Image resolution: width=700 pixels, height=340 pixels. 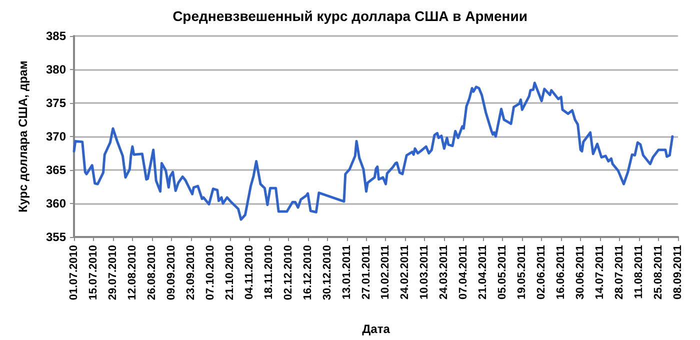 What do you see at coordinates (386, 272) in the screenshot?
I see `x-tick-label: 10.02.2011` at bounding box center [386, 272].